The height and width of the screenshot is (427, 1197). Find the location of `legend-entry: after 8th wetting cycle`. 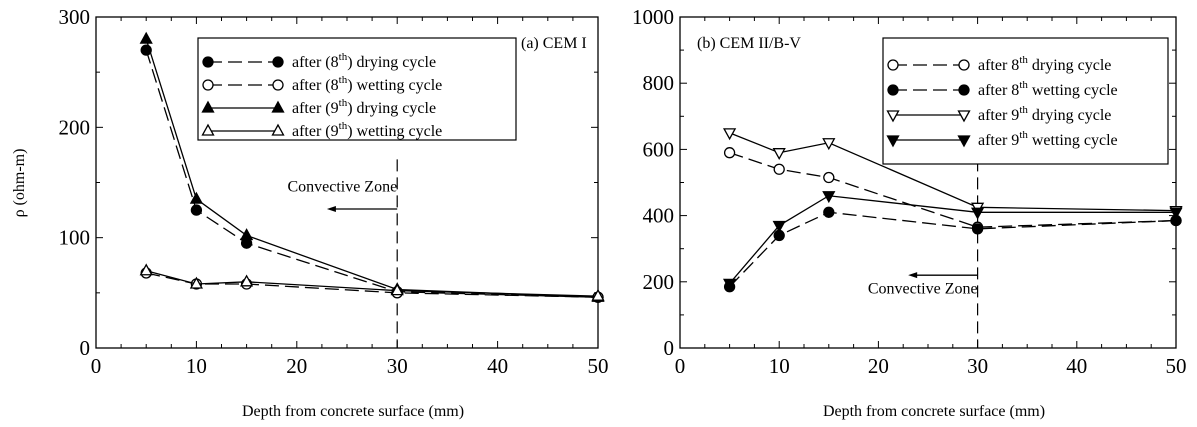

legend-entry: after 8th wetting cycle is located at coordinates (1048, 89).